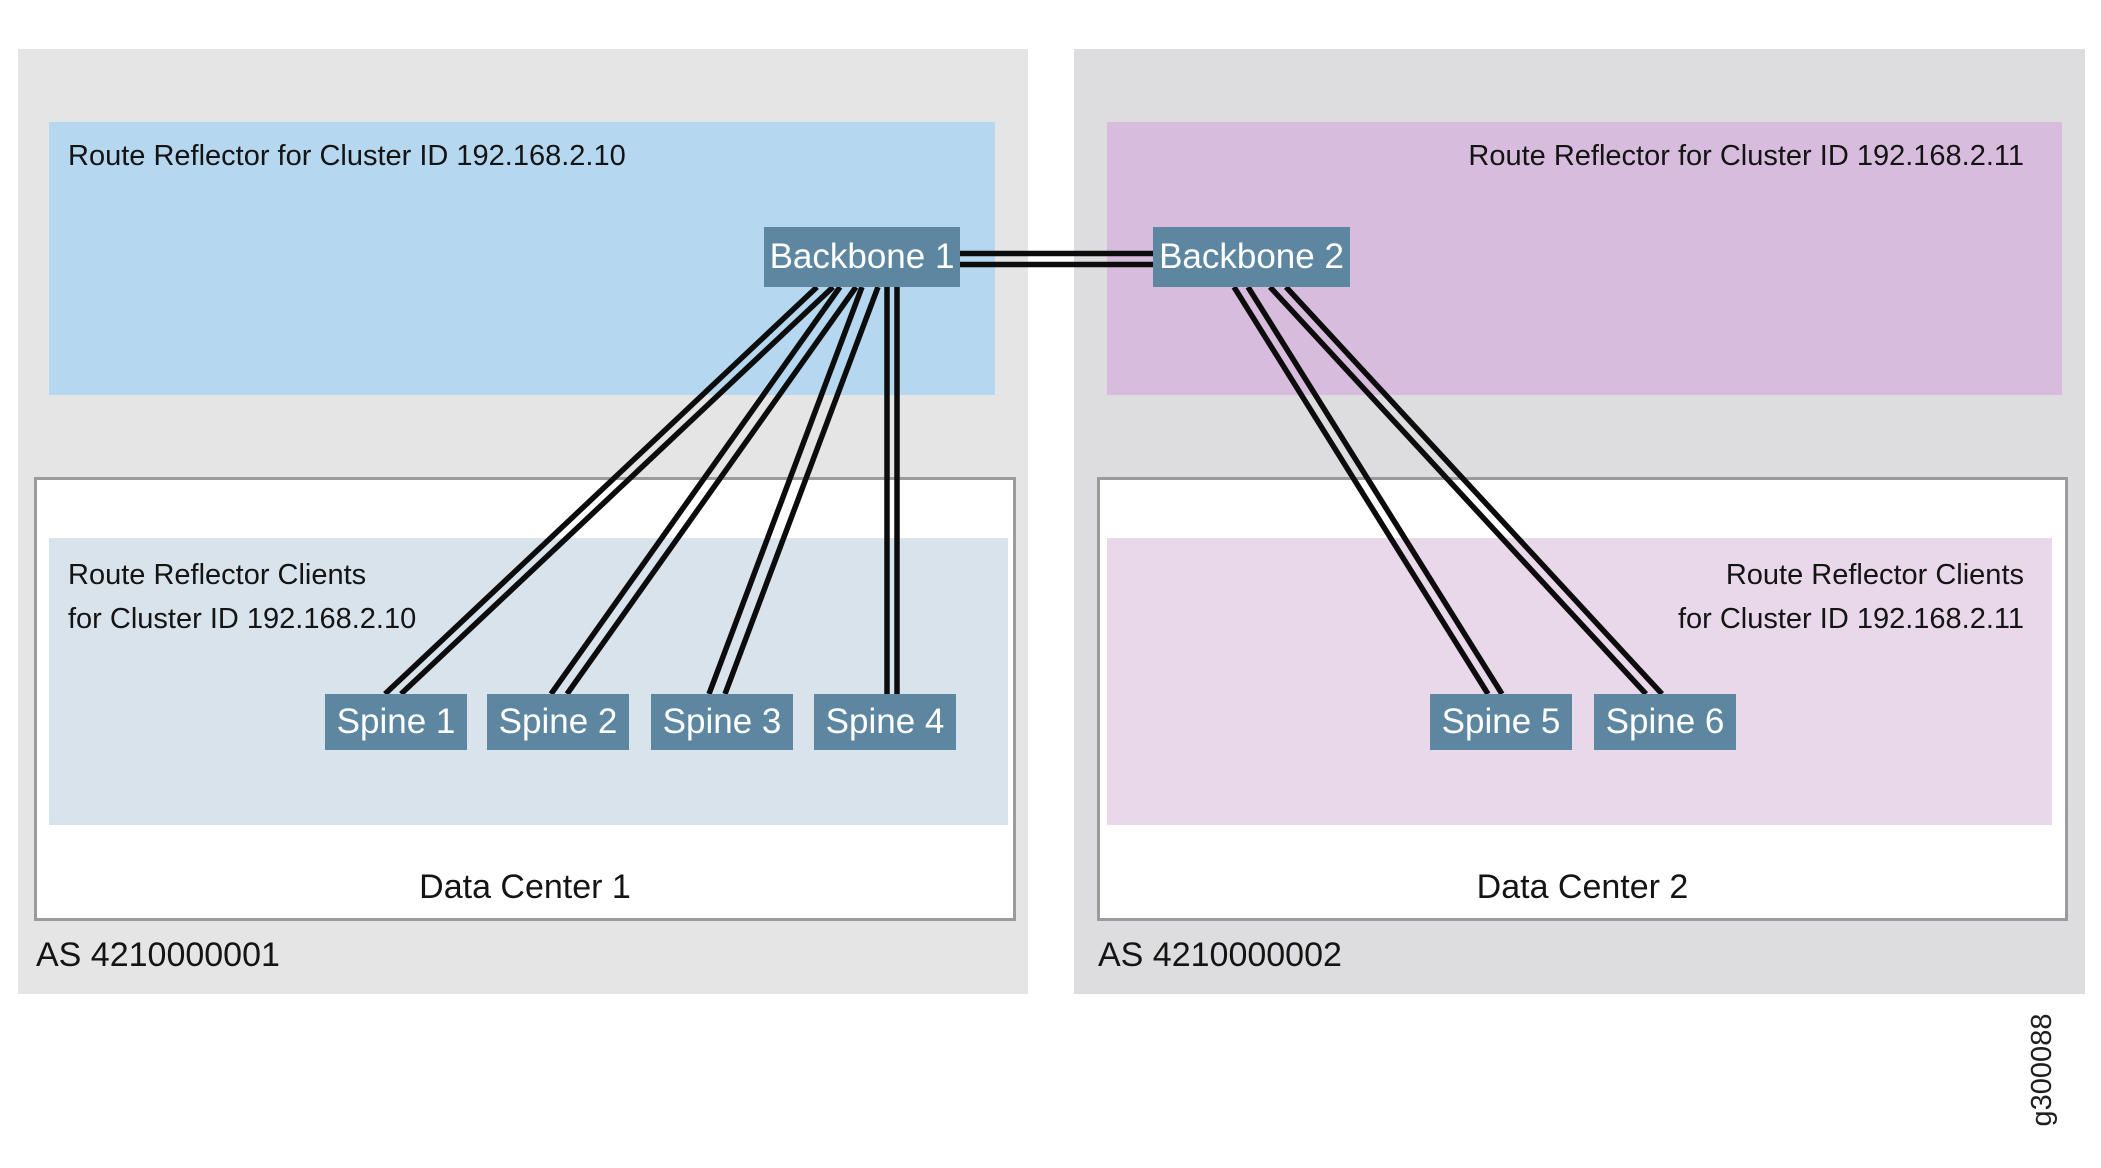 Image resolution: width=2101 pixels, height=1168 pixels. I want to click on link-backbone1-backbone2, so click(1057, 259).